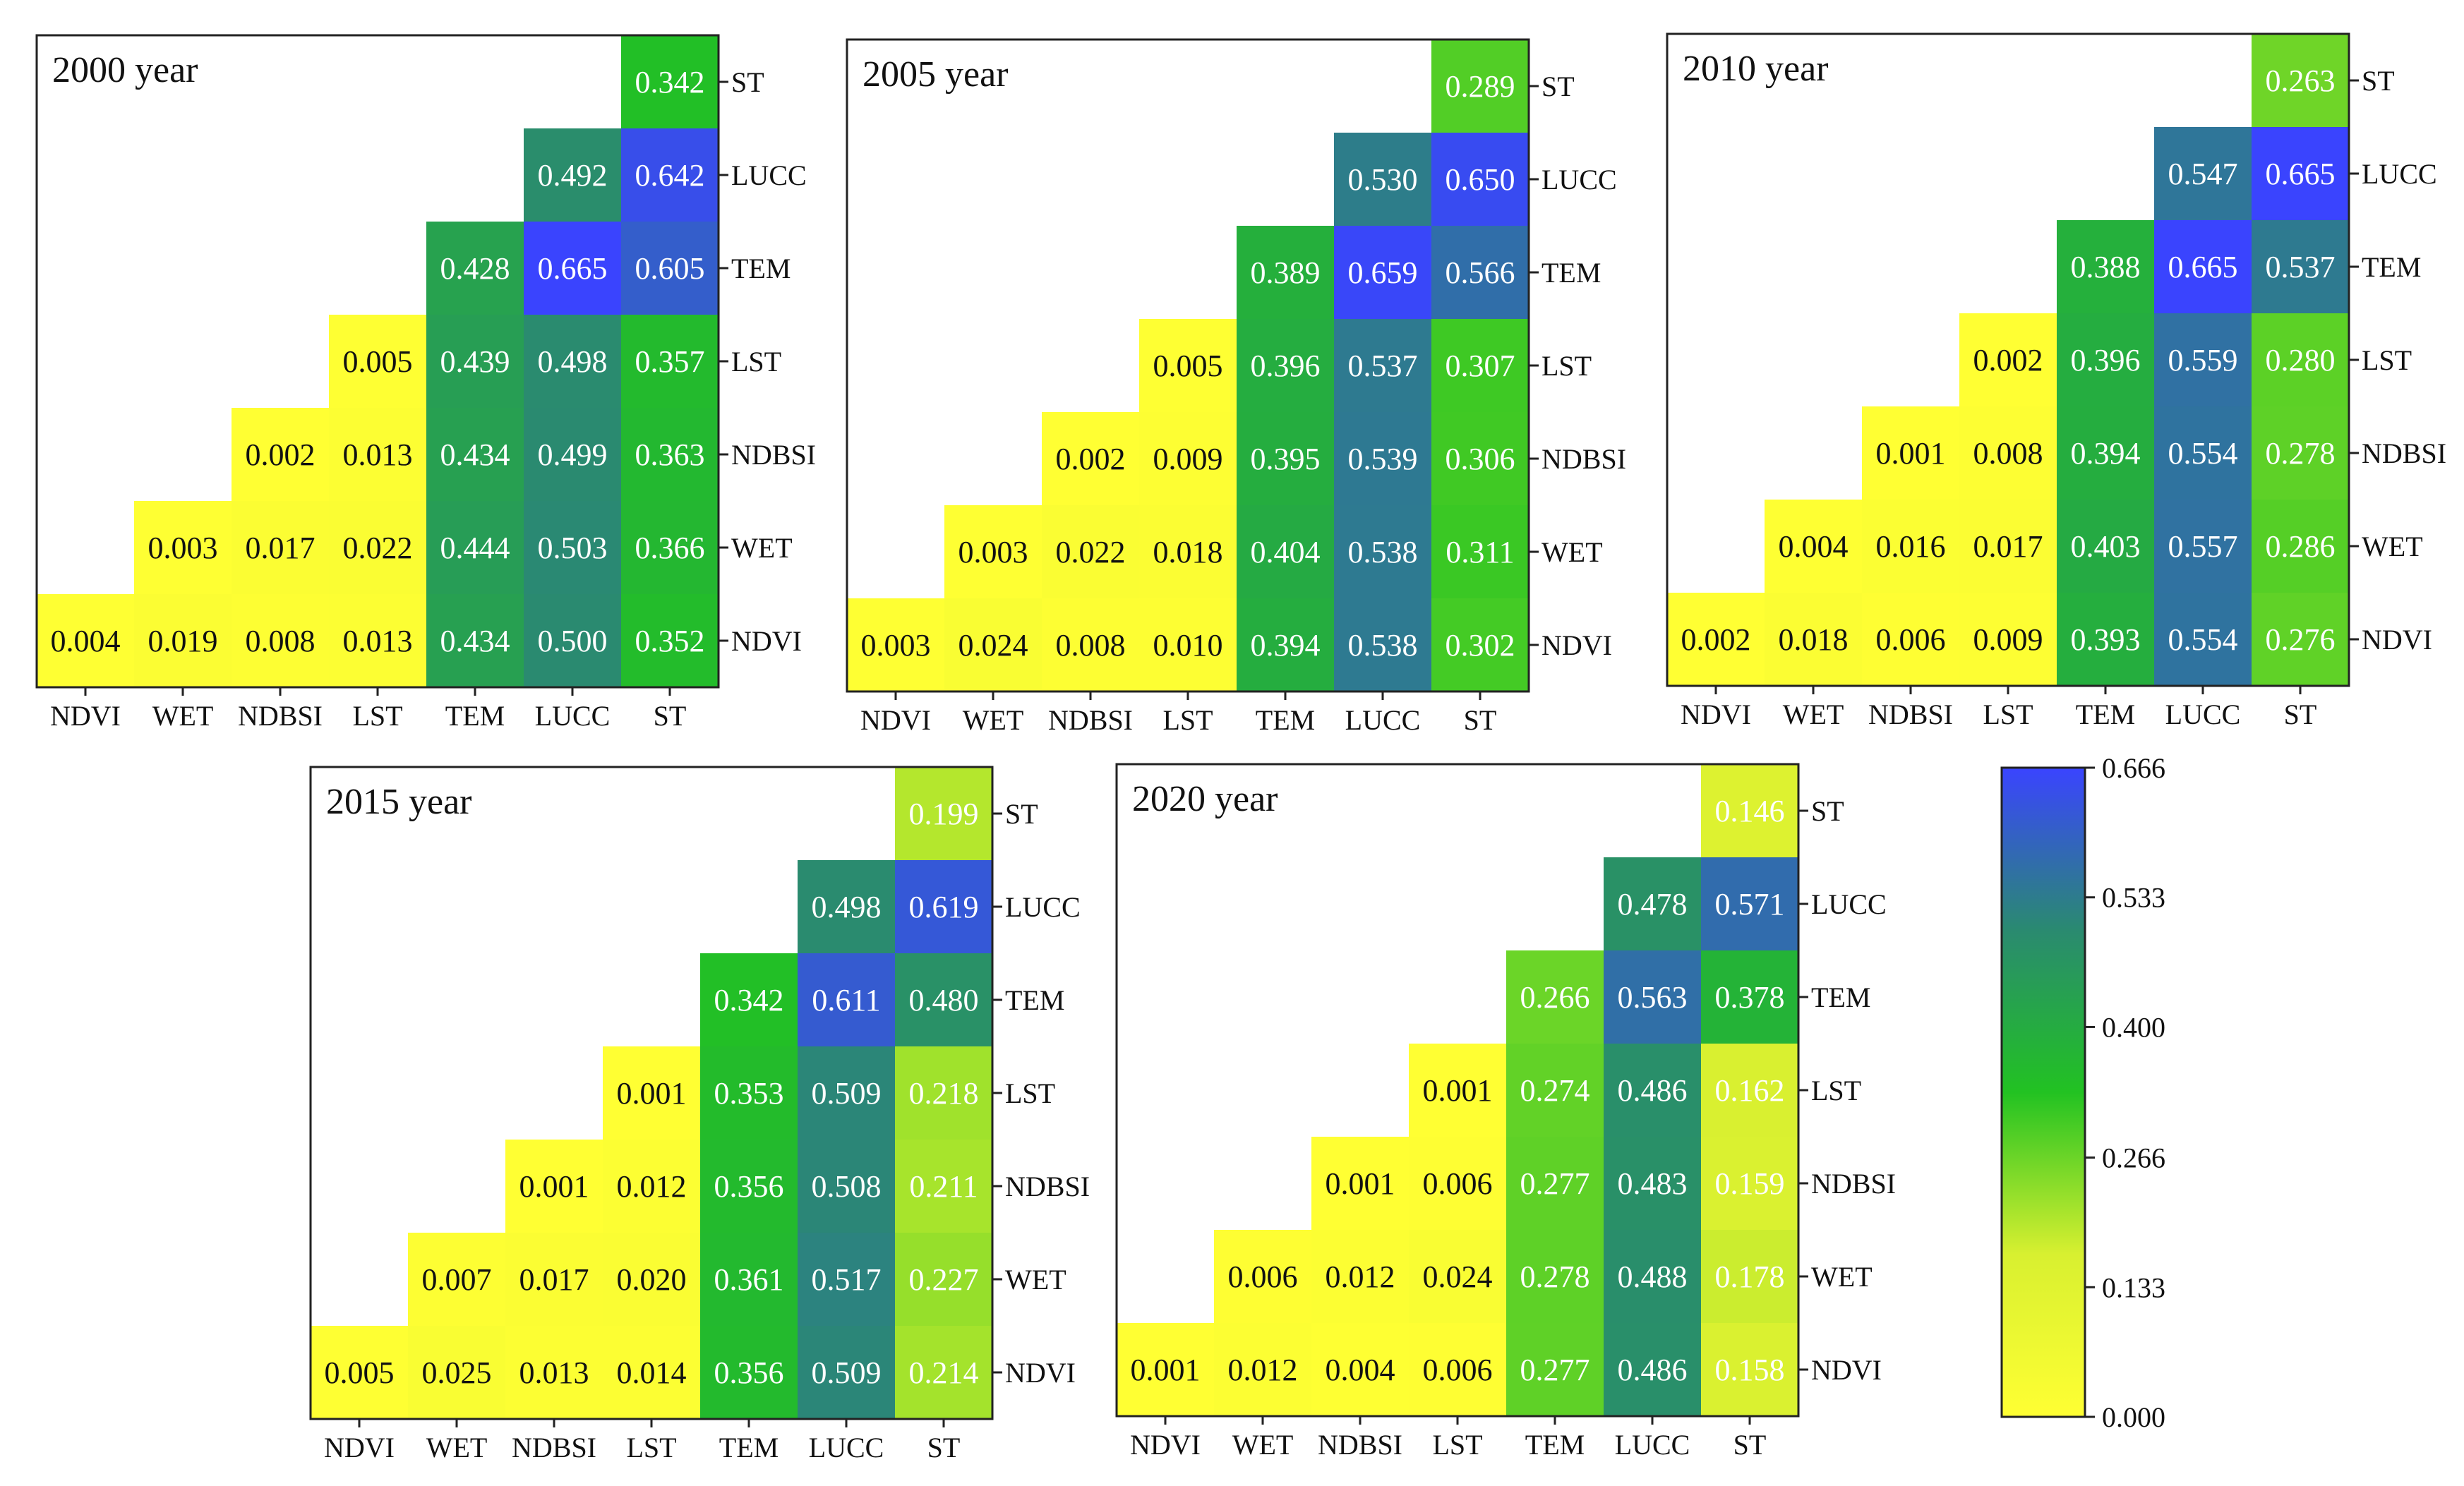 Image resolution: width=2464 pixels, height=1486 pixels. What do you see at coordinates (944, 1372) in the screenshot?
I see `cell-value-label: 0.214` at bounding box center [944, 1372].